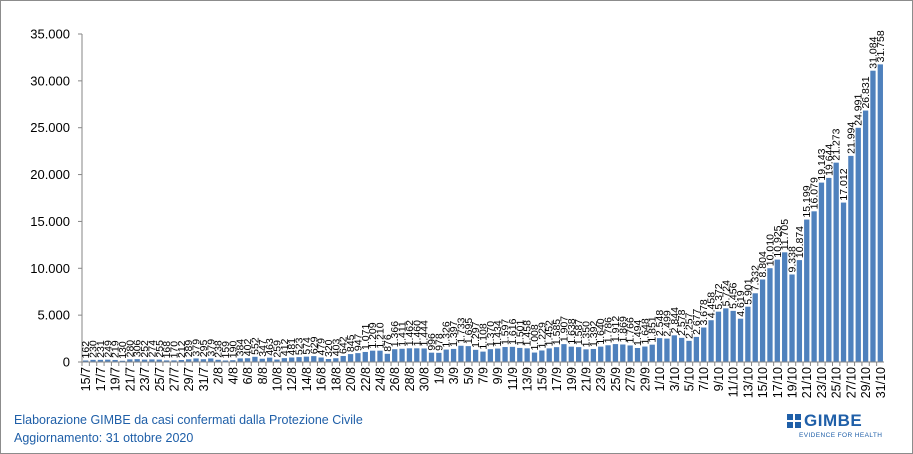 The height and width of the screenshot is (454, 913). I want to click on x-tick-label: 30/8, so click(425, 379).